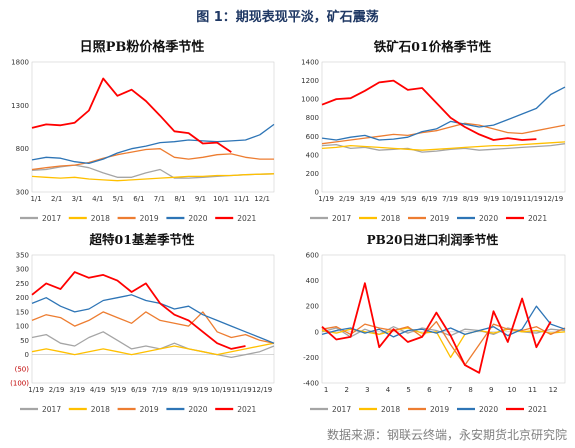 This screenshot has width=575, height=448. What do you see at coordinates (24, 341) in the screenshot?
I see `y-tick-label: 50` at bounding box center [24, 341].